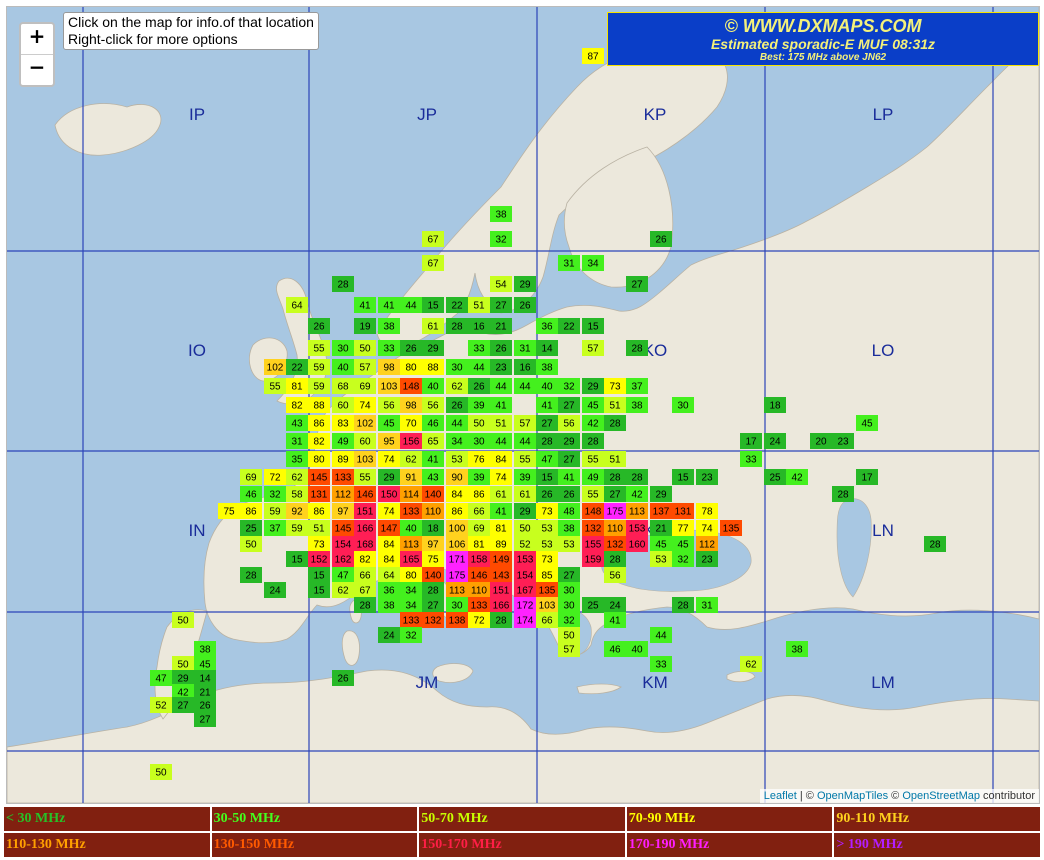  I want to click on leaflet-link: Leaflet, so click(780, 796).